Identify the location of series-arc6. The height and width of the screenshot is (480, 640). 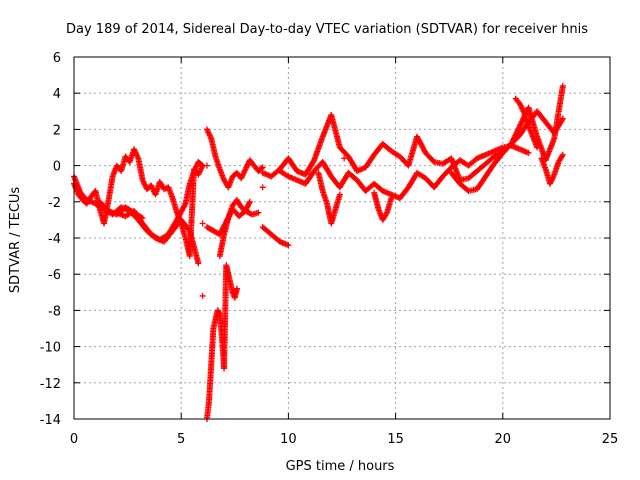
(221, 342).